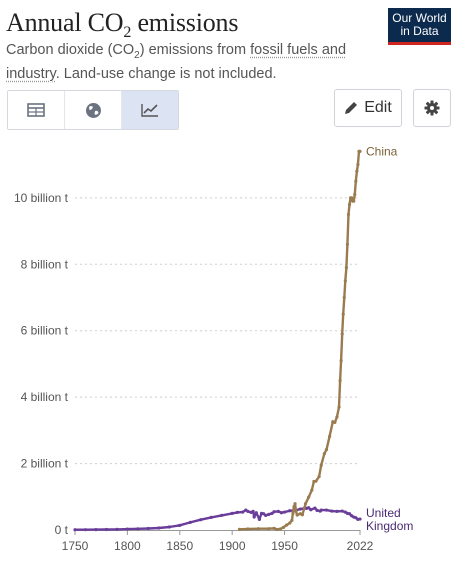  I want to click on y-tick-label: 4 billion t, so click(45, 397).